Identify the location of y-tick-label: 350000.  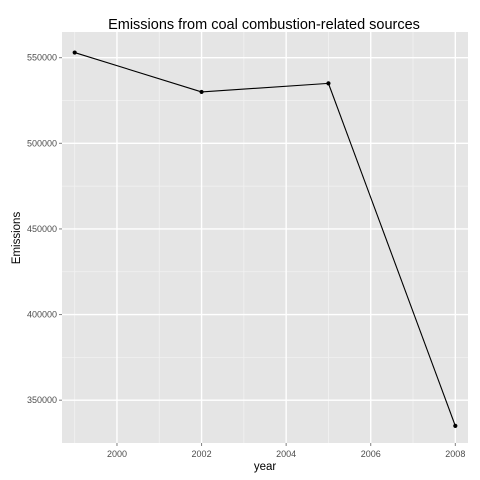
(42, 400).